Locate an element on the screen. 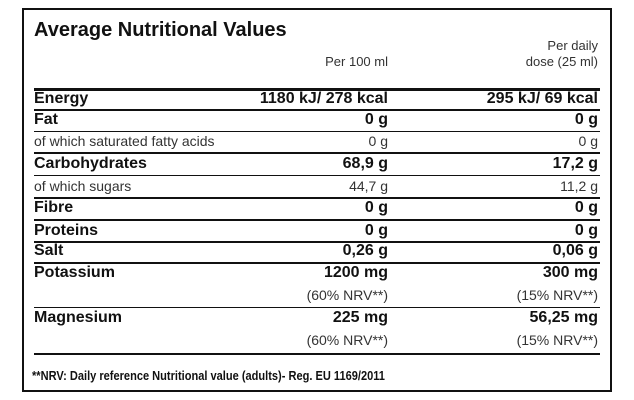  row-label: of which sugars is located at coordinates (83, 186).